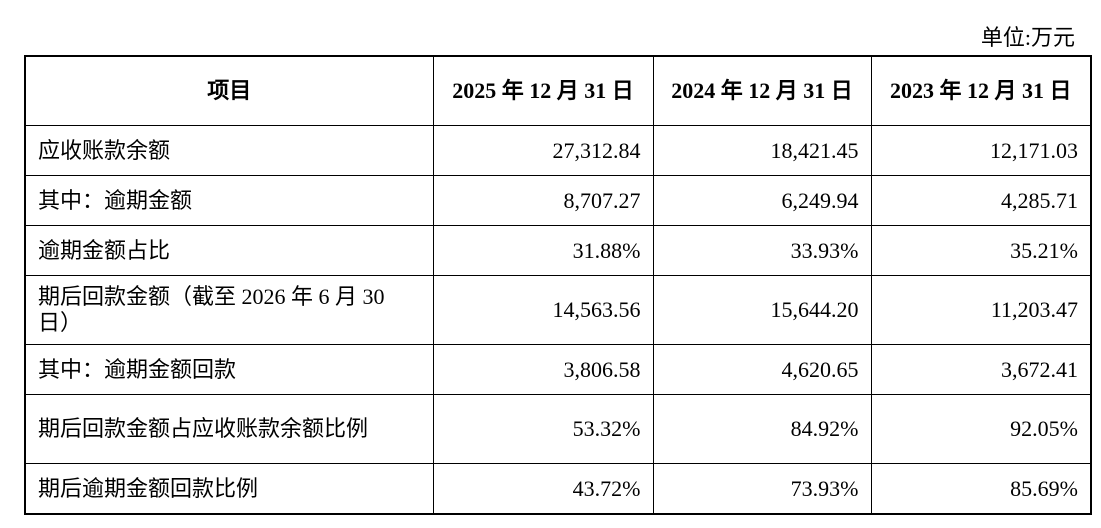 This screenshot has height=528, width=1101. I want to click on value-cell: 92.05%, so click(981, 429).